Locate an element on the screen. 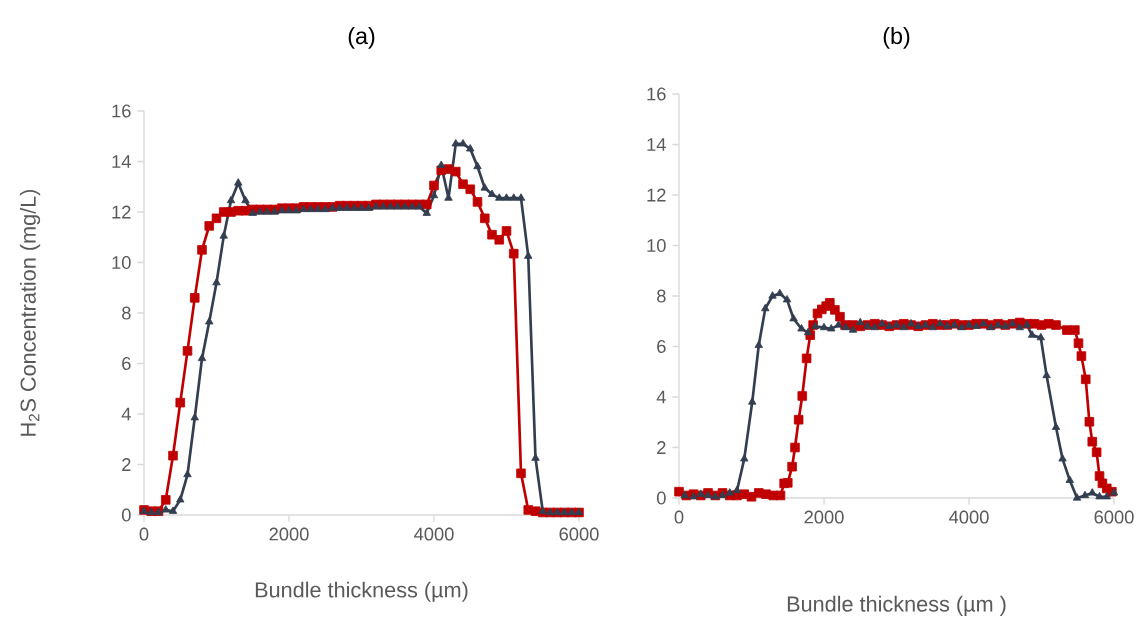  y-tick-label: 0 is located at coordinates (661, 498).